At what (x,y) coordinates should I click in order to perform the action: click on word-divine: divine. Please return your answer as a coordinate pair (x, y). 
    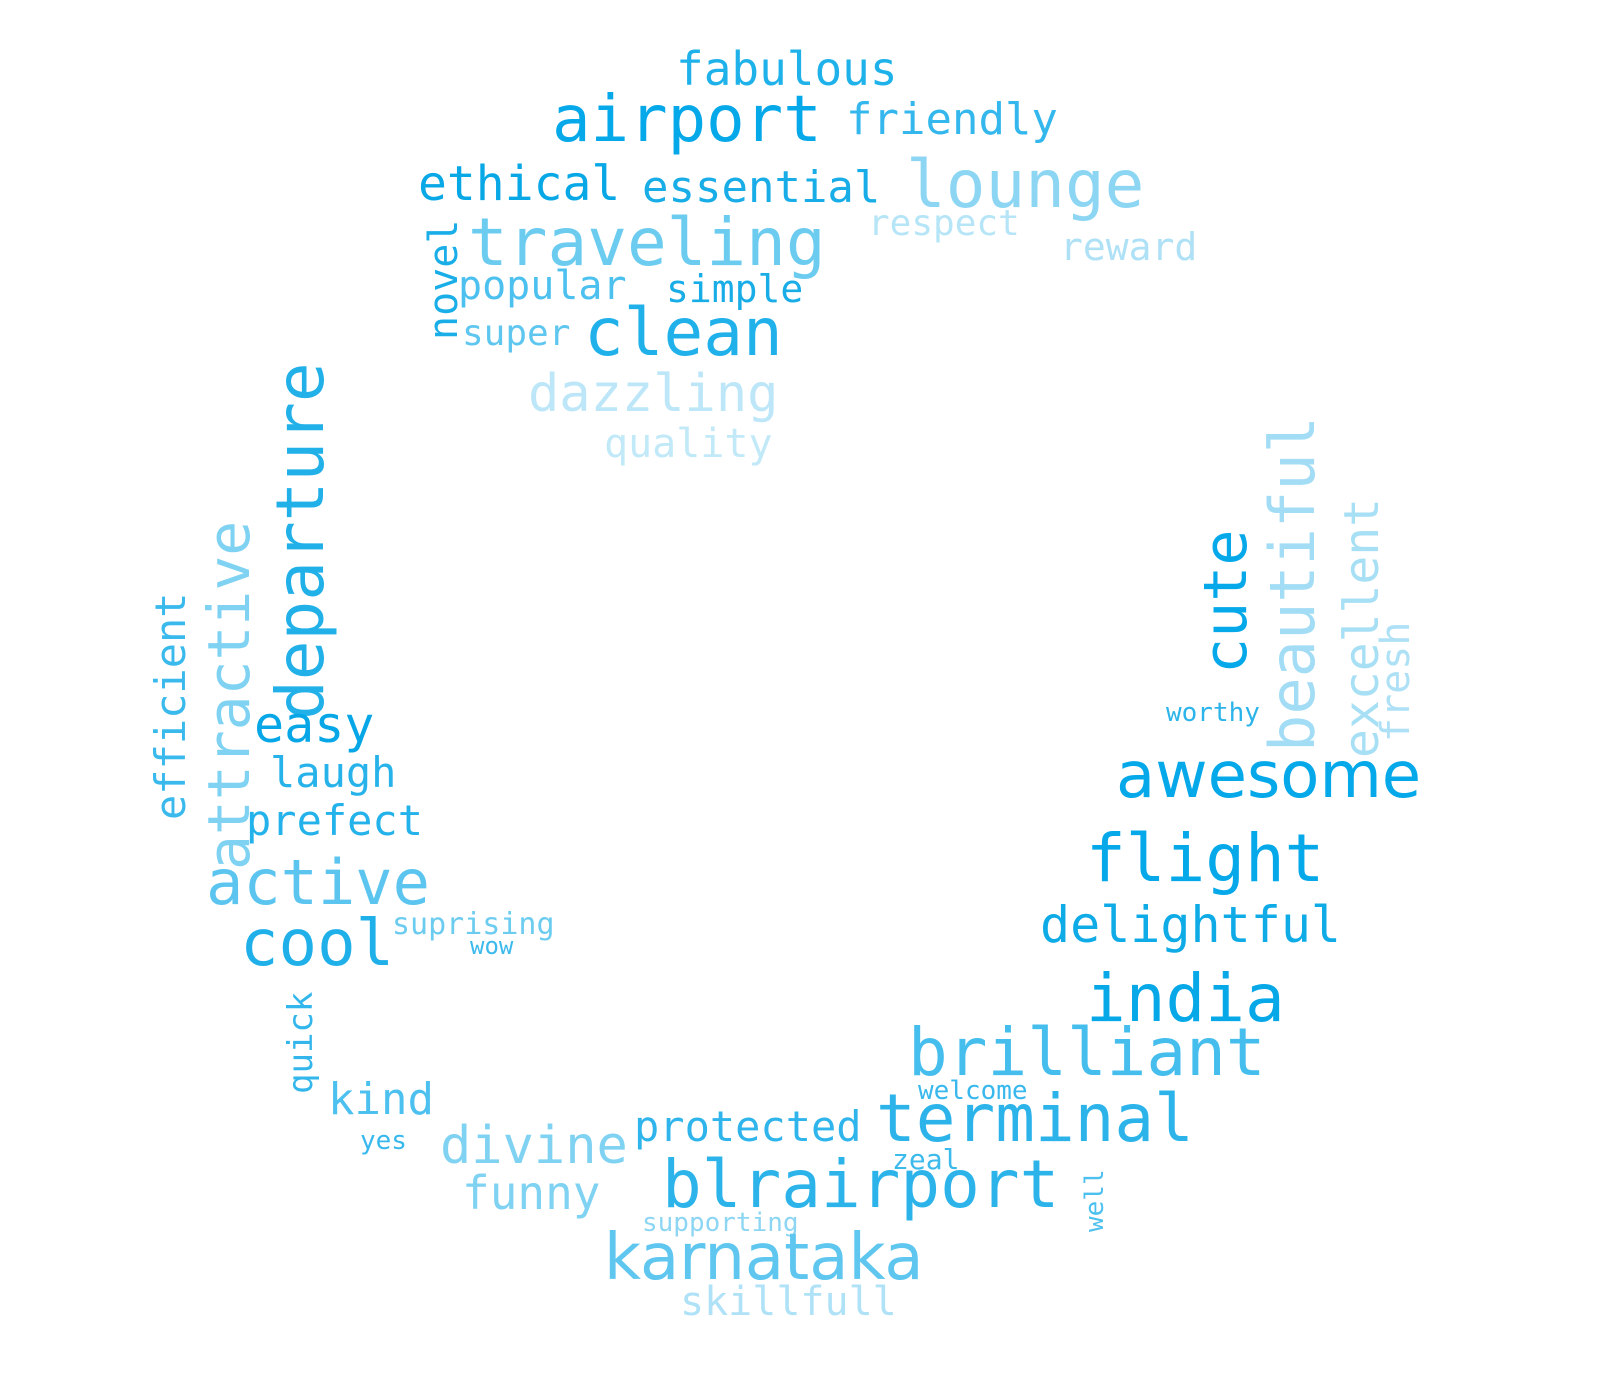
    Looking at the image, I should click on (534, 1146).